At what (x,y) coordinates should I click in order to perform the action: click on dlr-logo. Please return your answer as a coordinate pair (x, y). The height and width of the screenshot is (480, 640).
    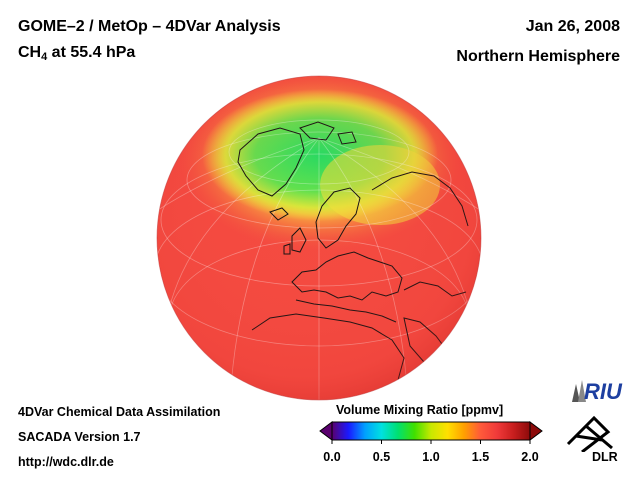
    Looking at the image, I should click on (589, 433).